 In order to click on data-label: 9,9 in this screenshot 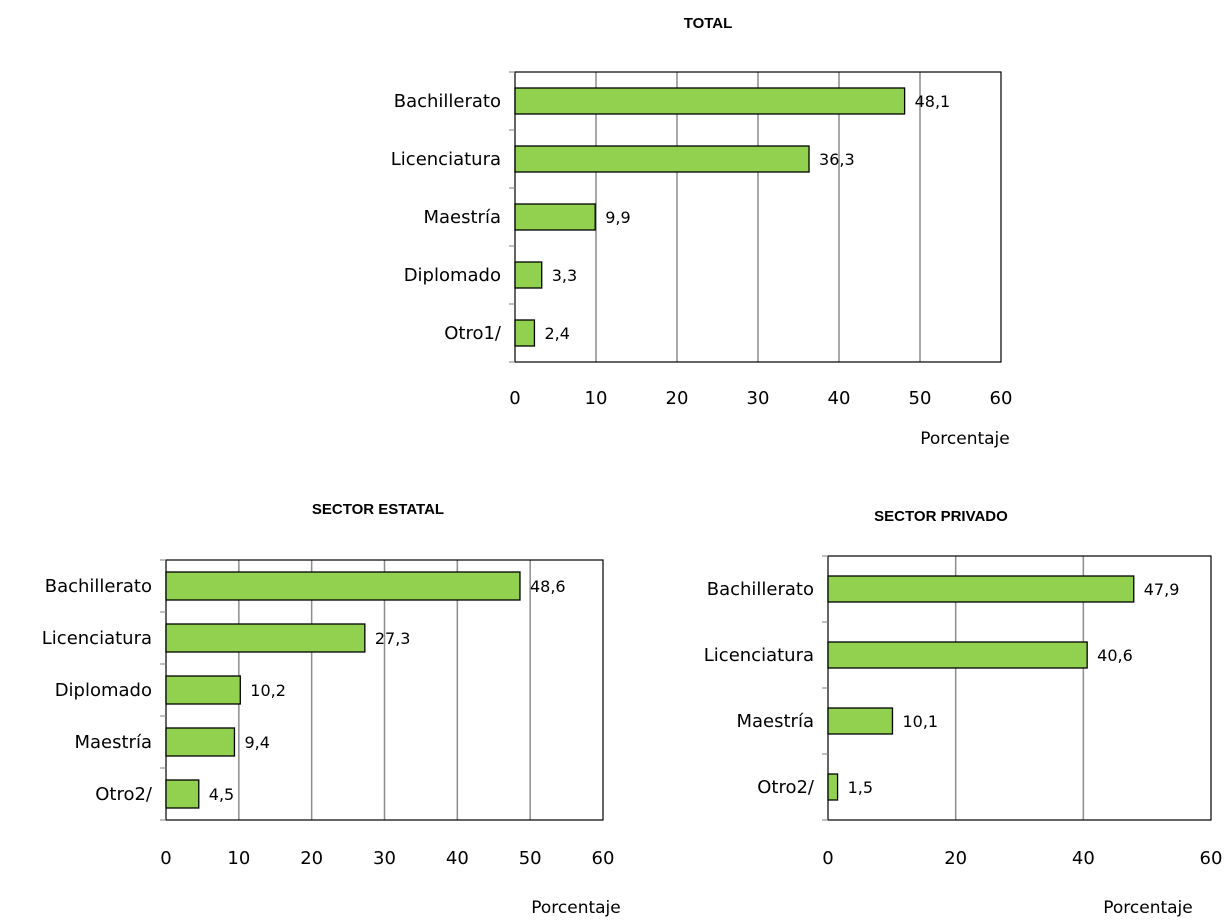, I will do `click(617, 217)`.